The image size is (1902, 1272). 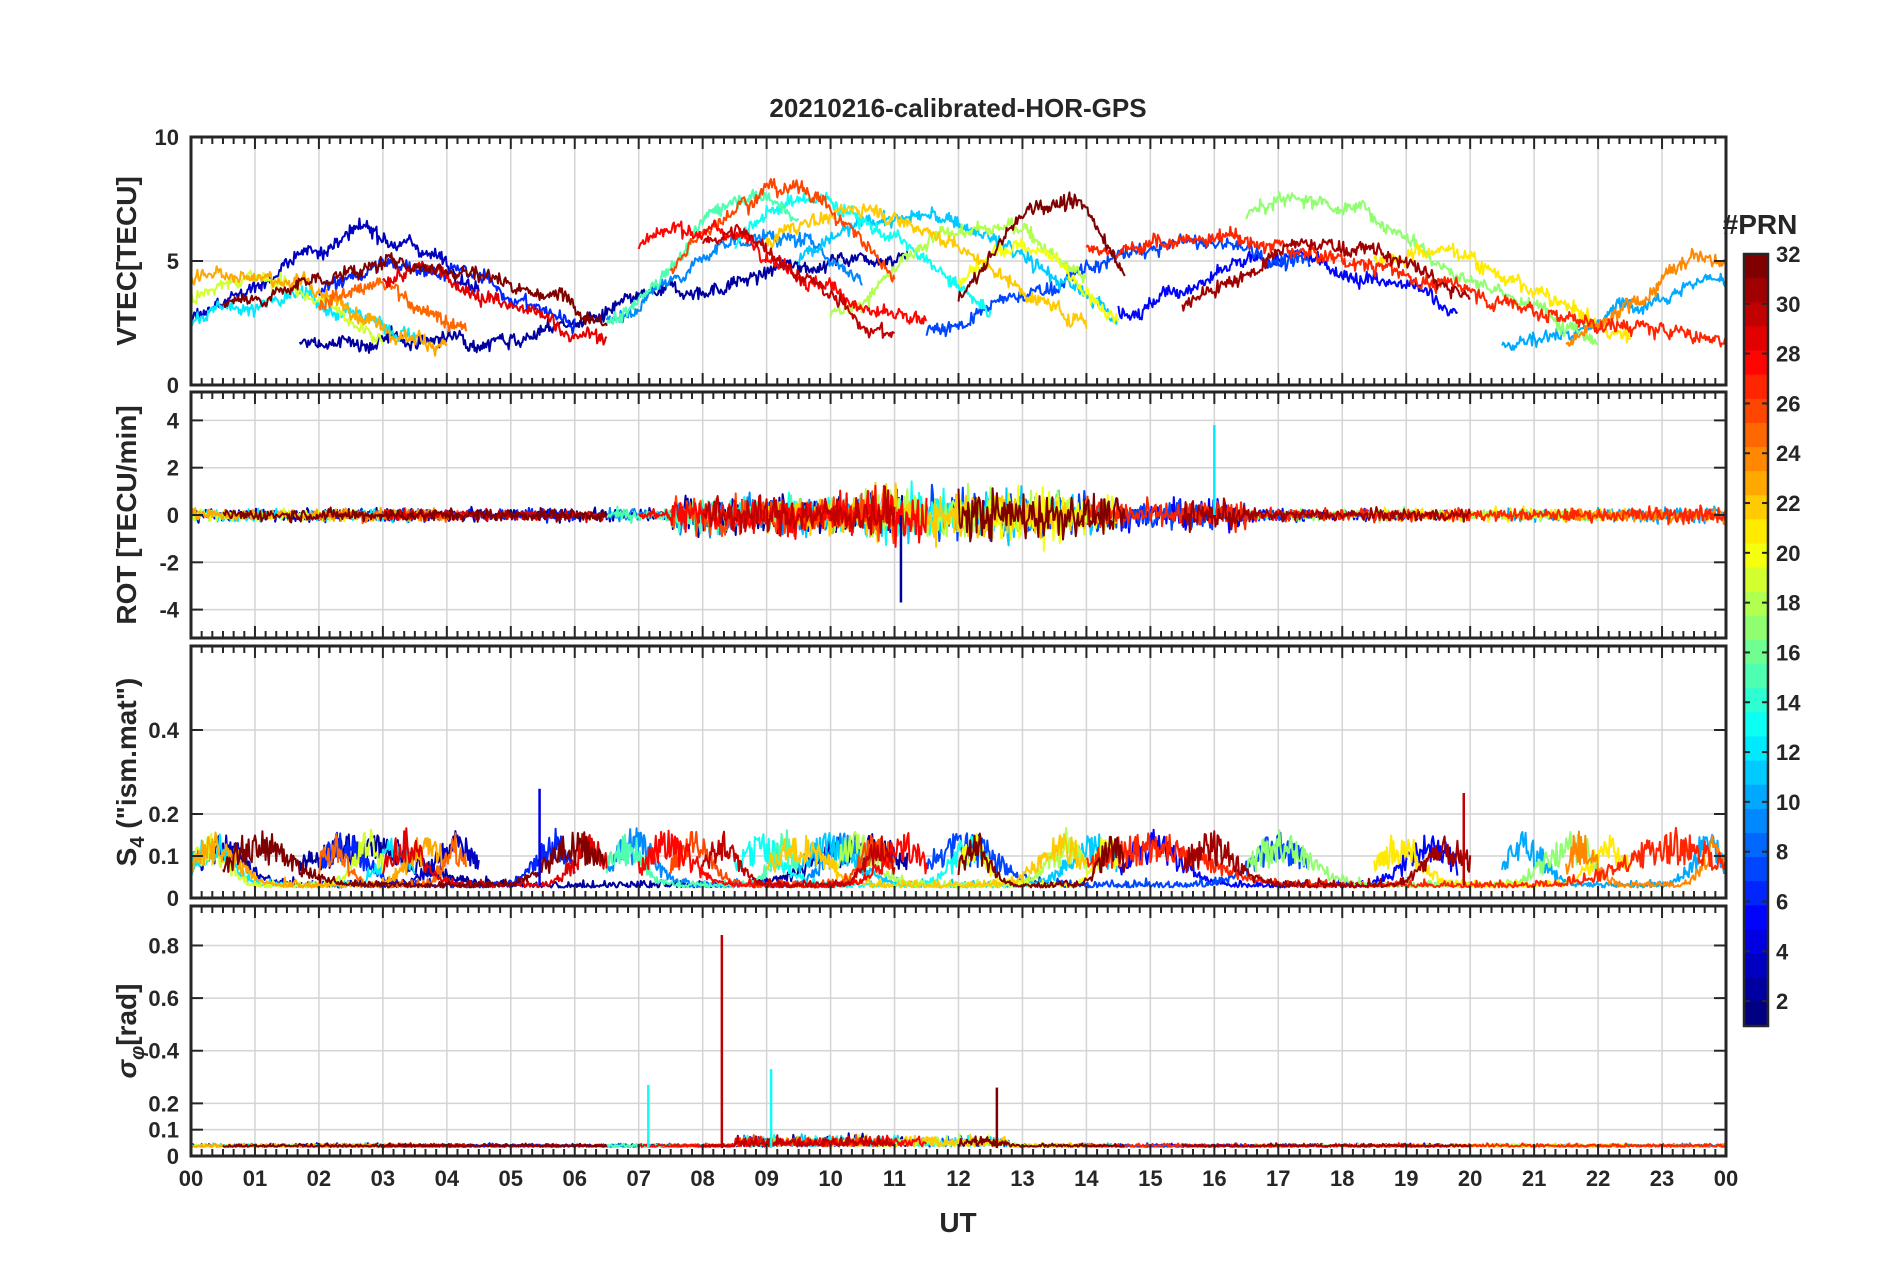 What do you see at coordinates (1278, 1178) in the screenshot?
I see `x-tick-label: 17` at bounding box center [1278, 1178].